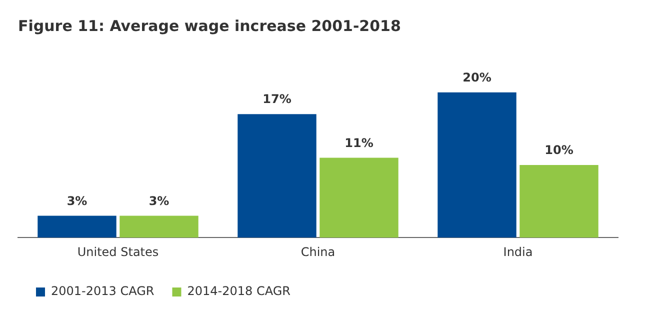 Image resolution: width=656 pixels, height=329 pixels. What do you see at coordinates (277, 99) in the screenshot?
I see `data-label: 17%` at bounding box center [277, 99].